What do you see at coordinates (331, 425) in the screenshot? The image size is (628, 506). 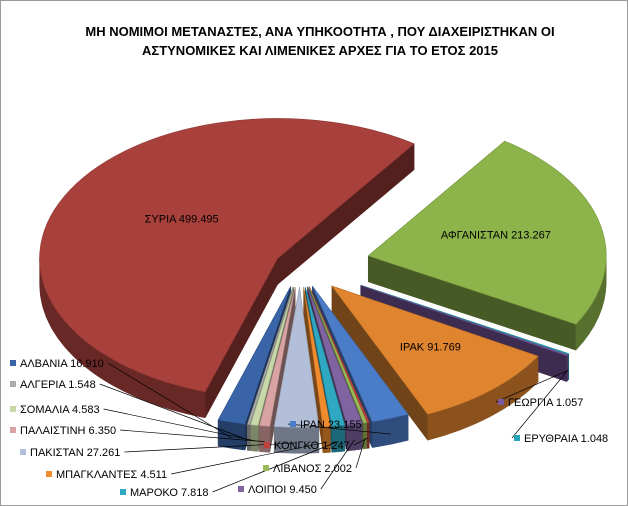 I see `data-label-4: ΙΡΑΝ 23.155` at bounding box center [331, 425].